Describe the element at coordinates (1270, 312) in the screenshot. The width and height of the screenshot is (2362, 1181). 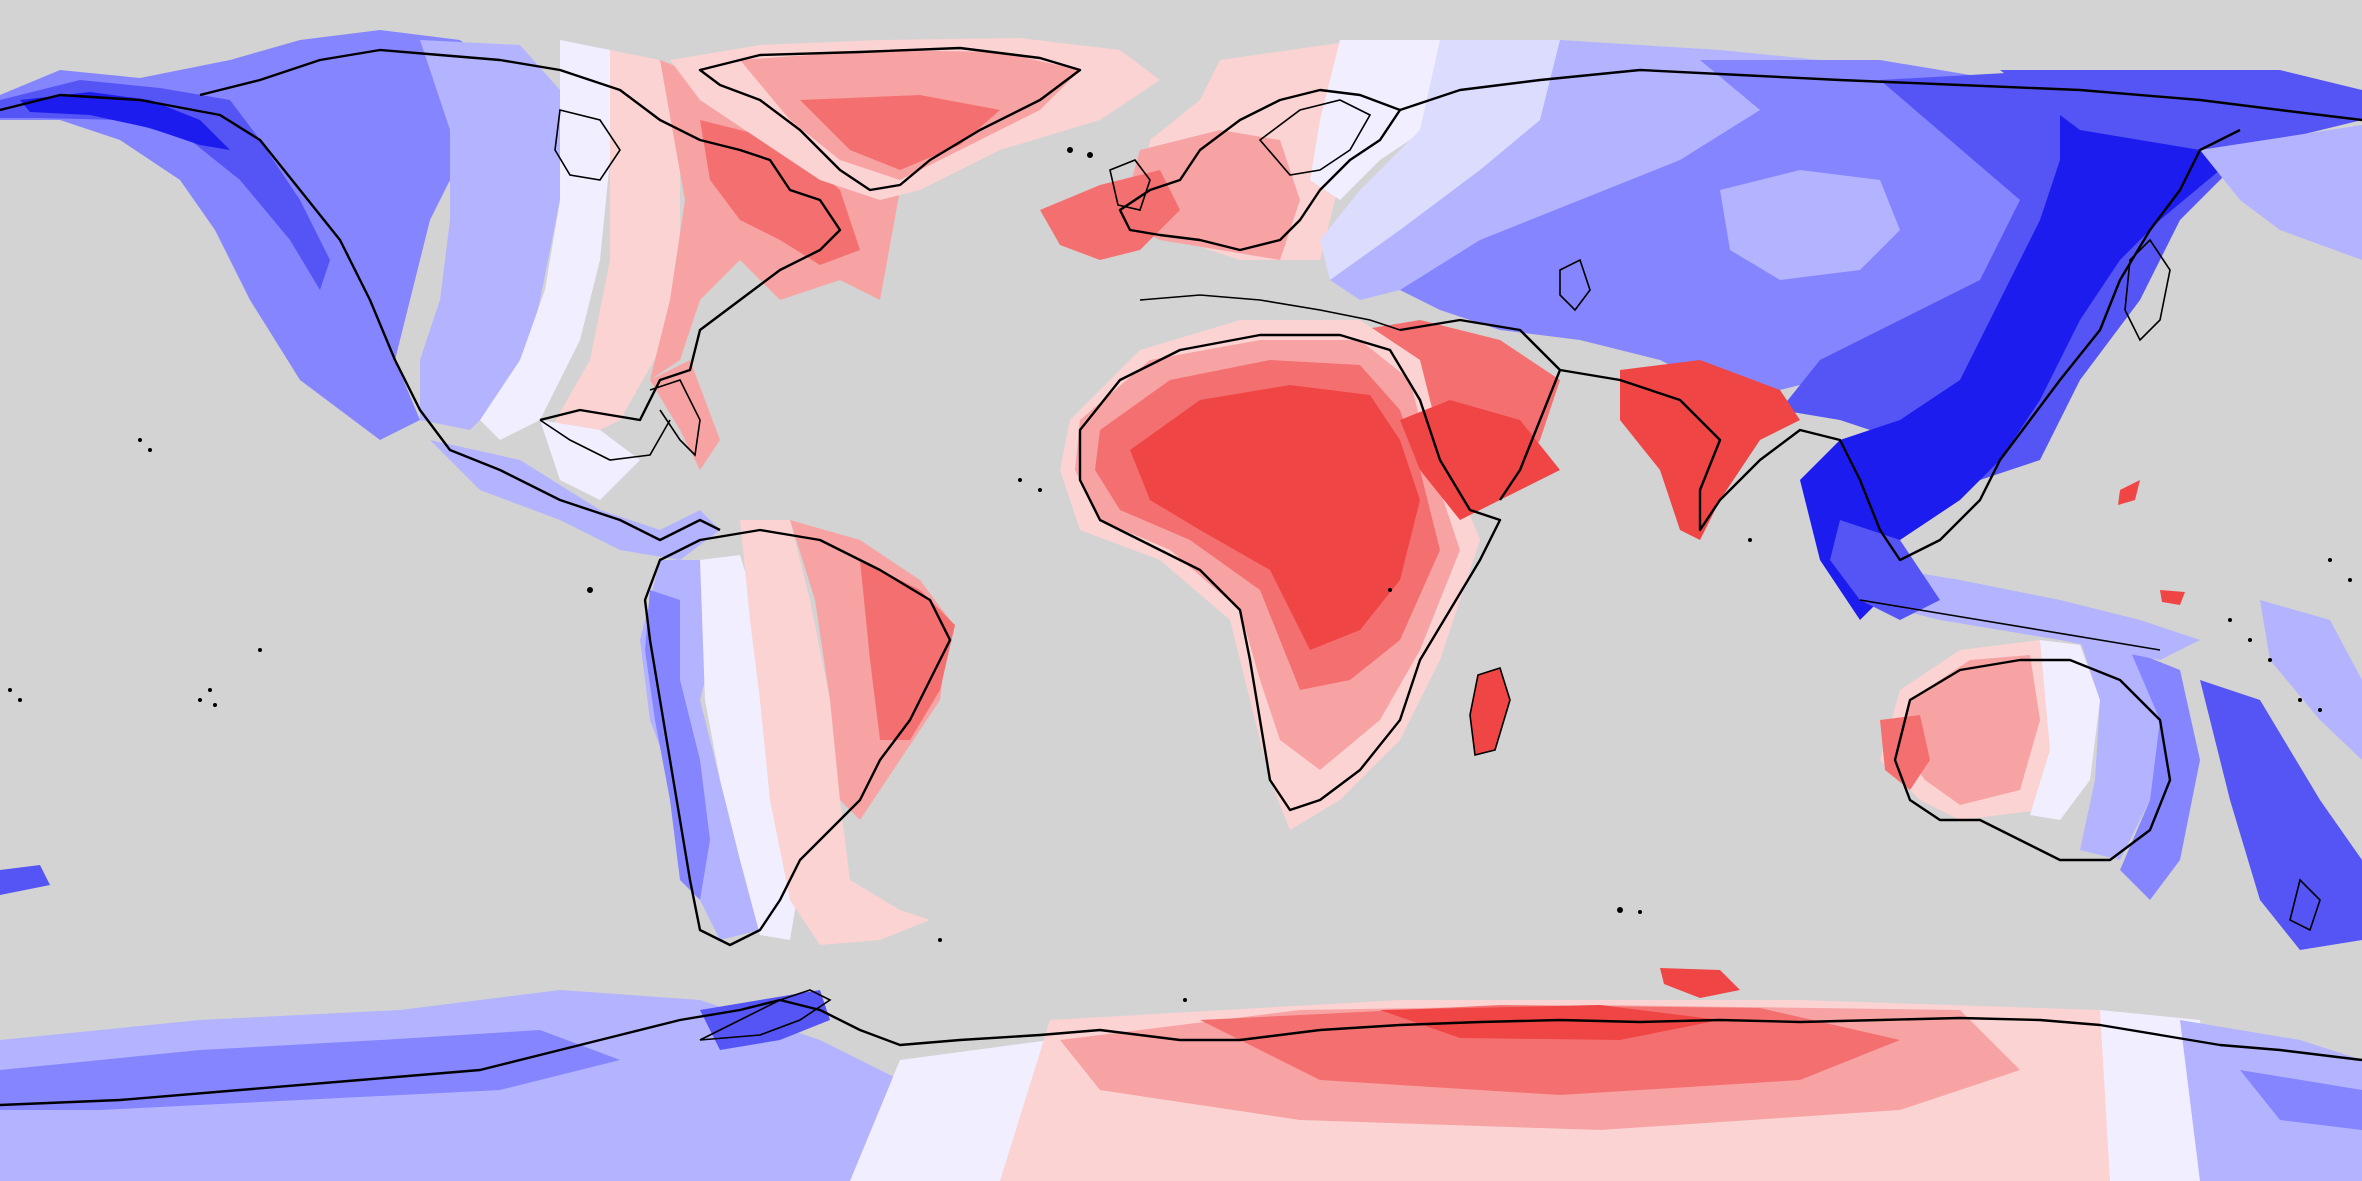
I see `coastline-mediterranean` at that location.